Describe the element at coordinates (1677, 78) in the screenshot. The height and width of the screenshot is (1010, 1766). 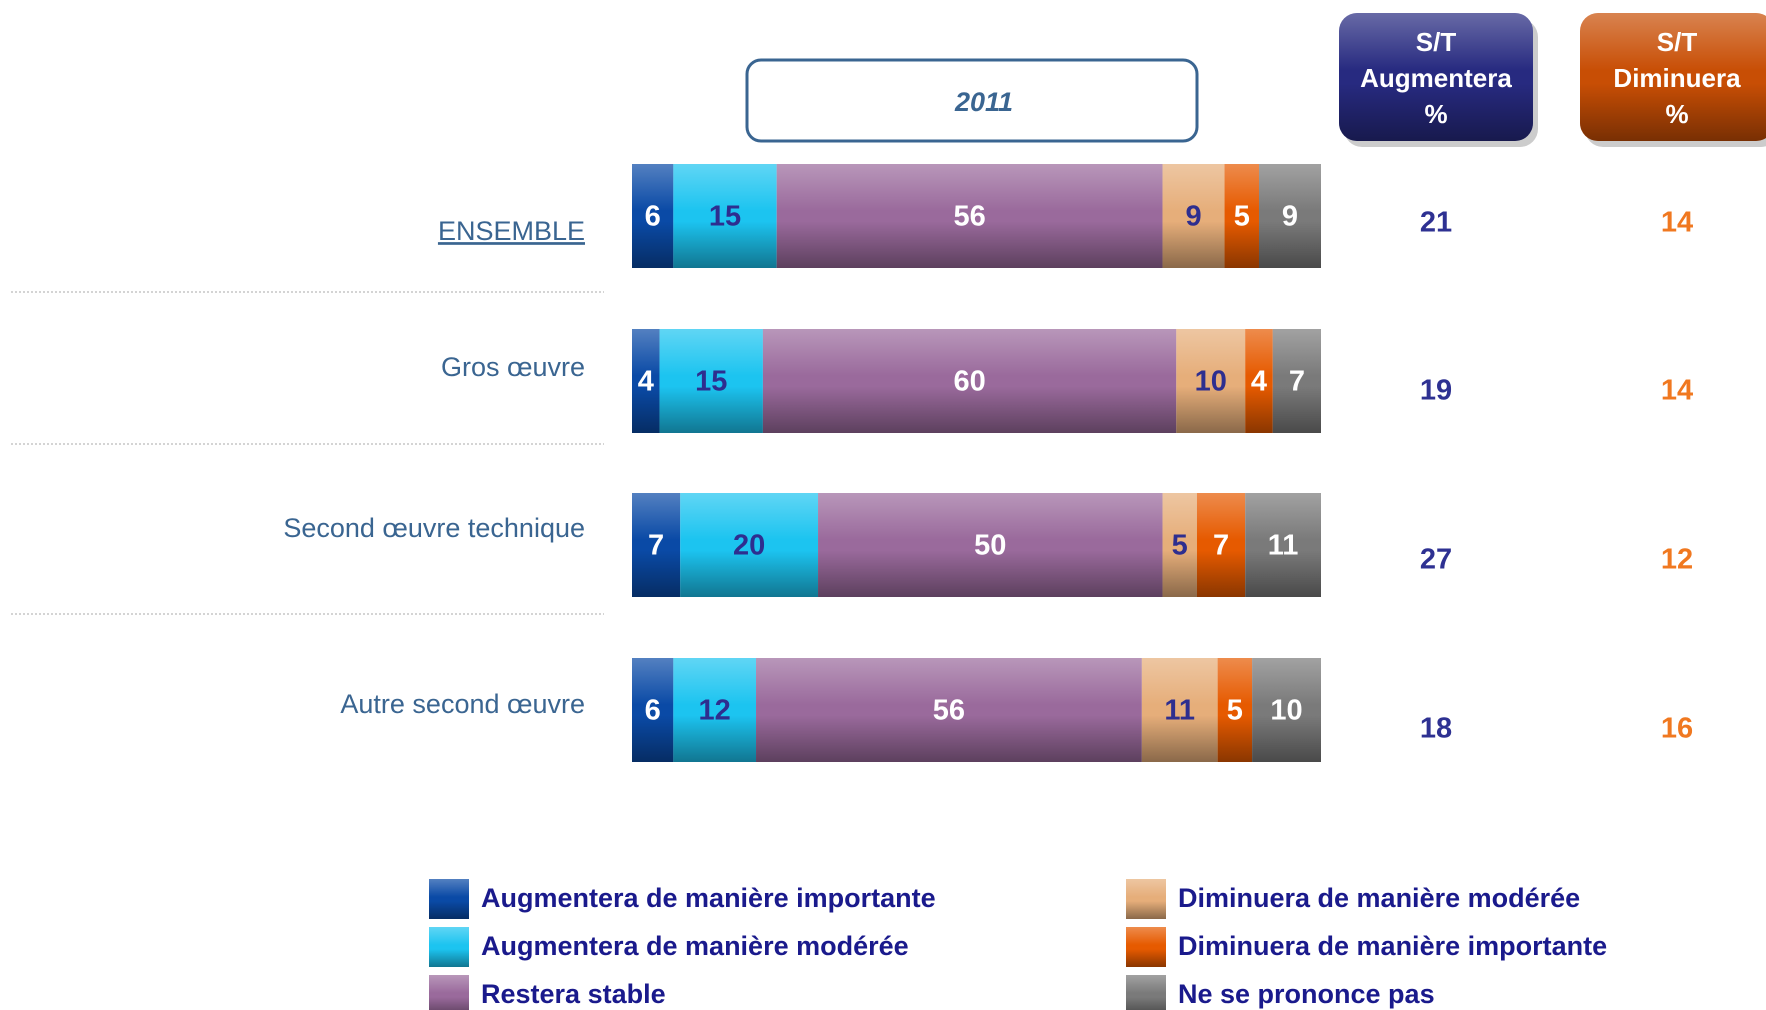
I see `summary-header-text: Diminuera` at that location.